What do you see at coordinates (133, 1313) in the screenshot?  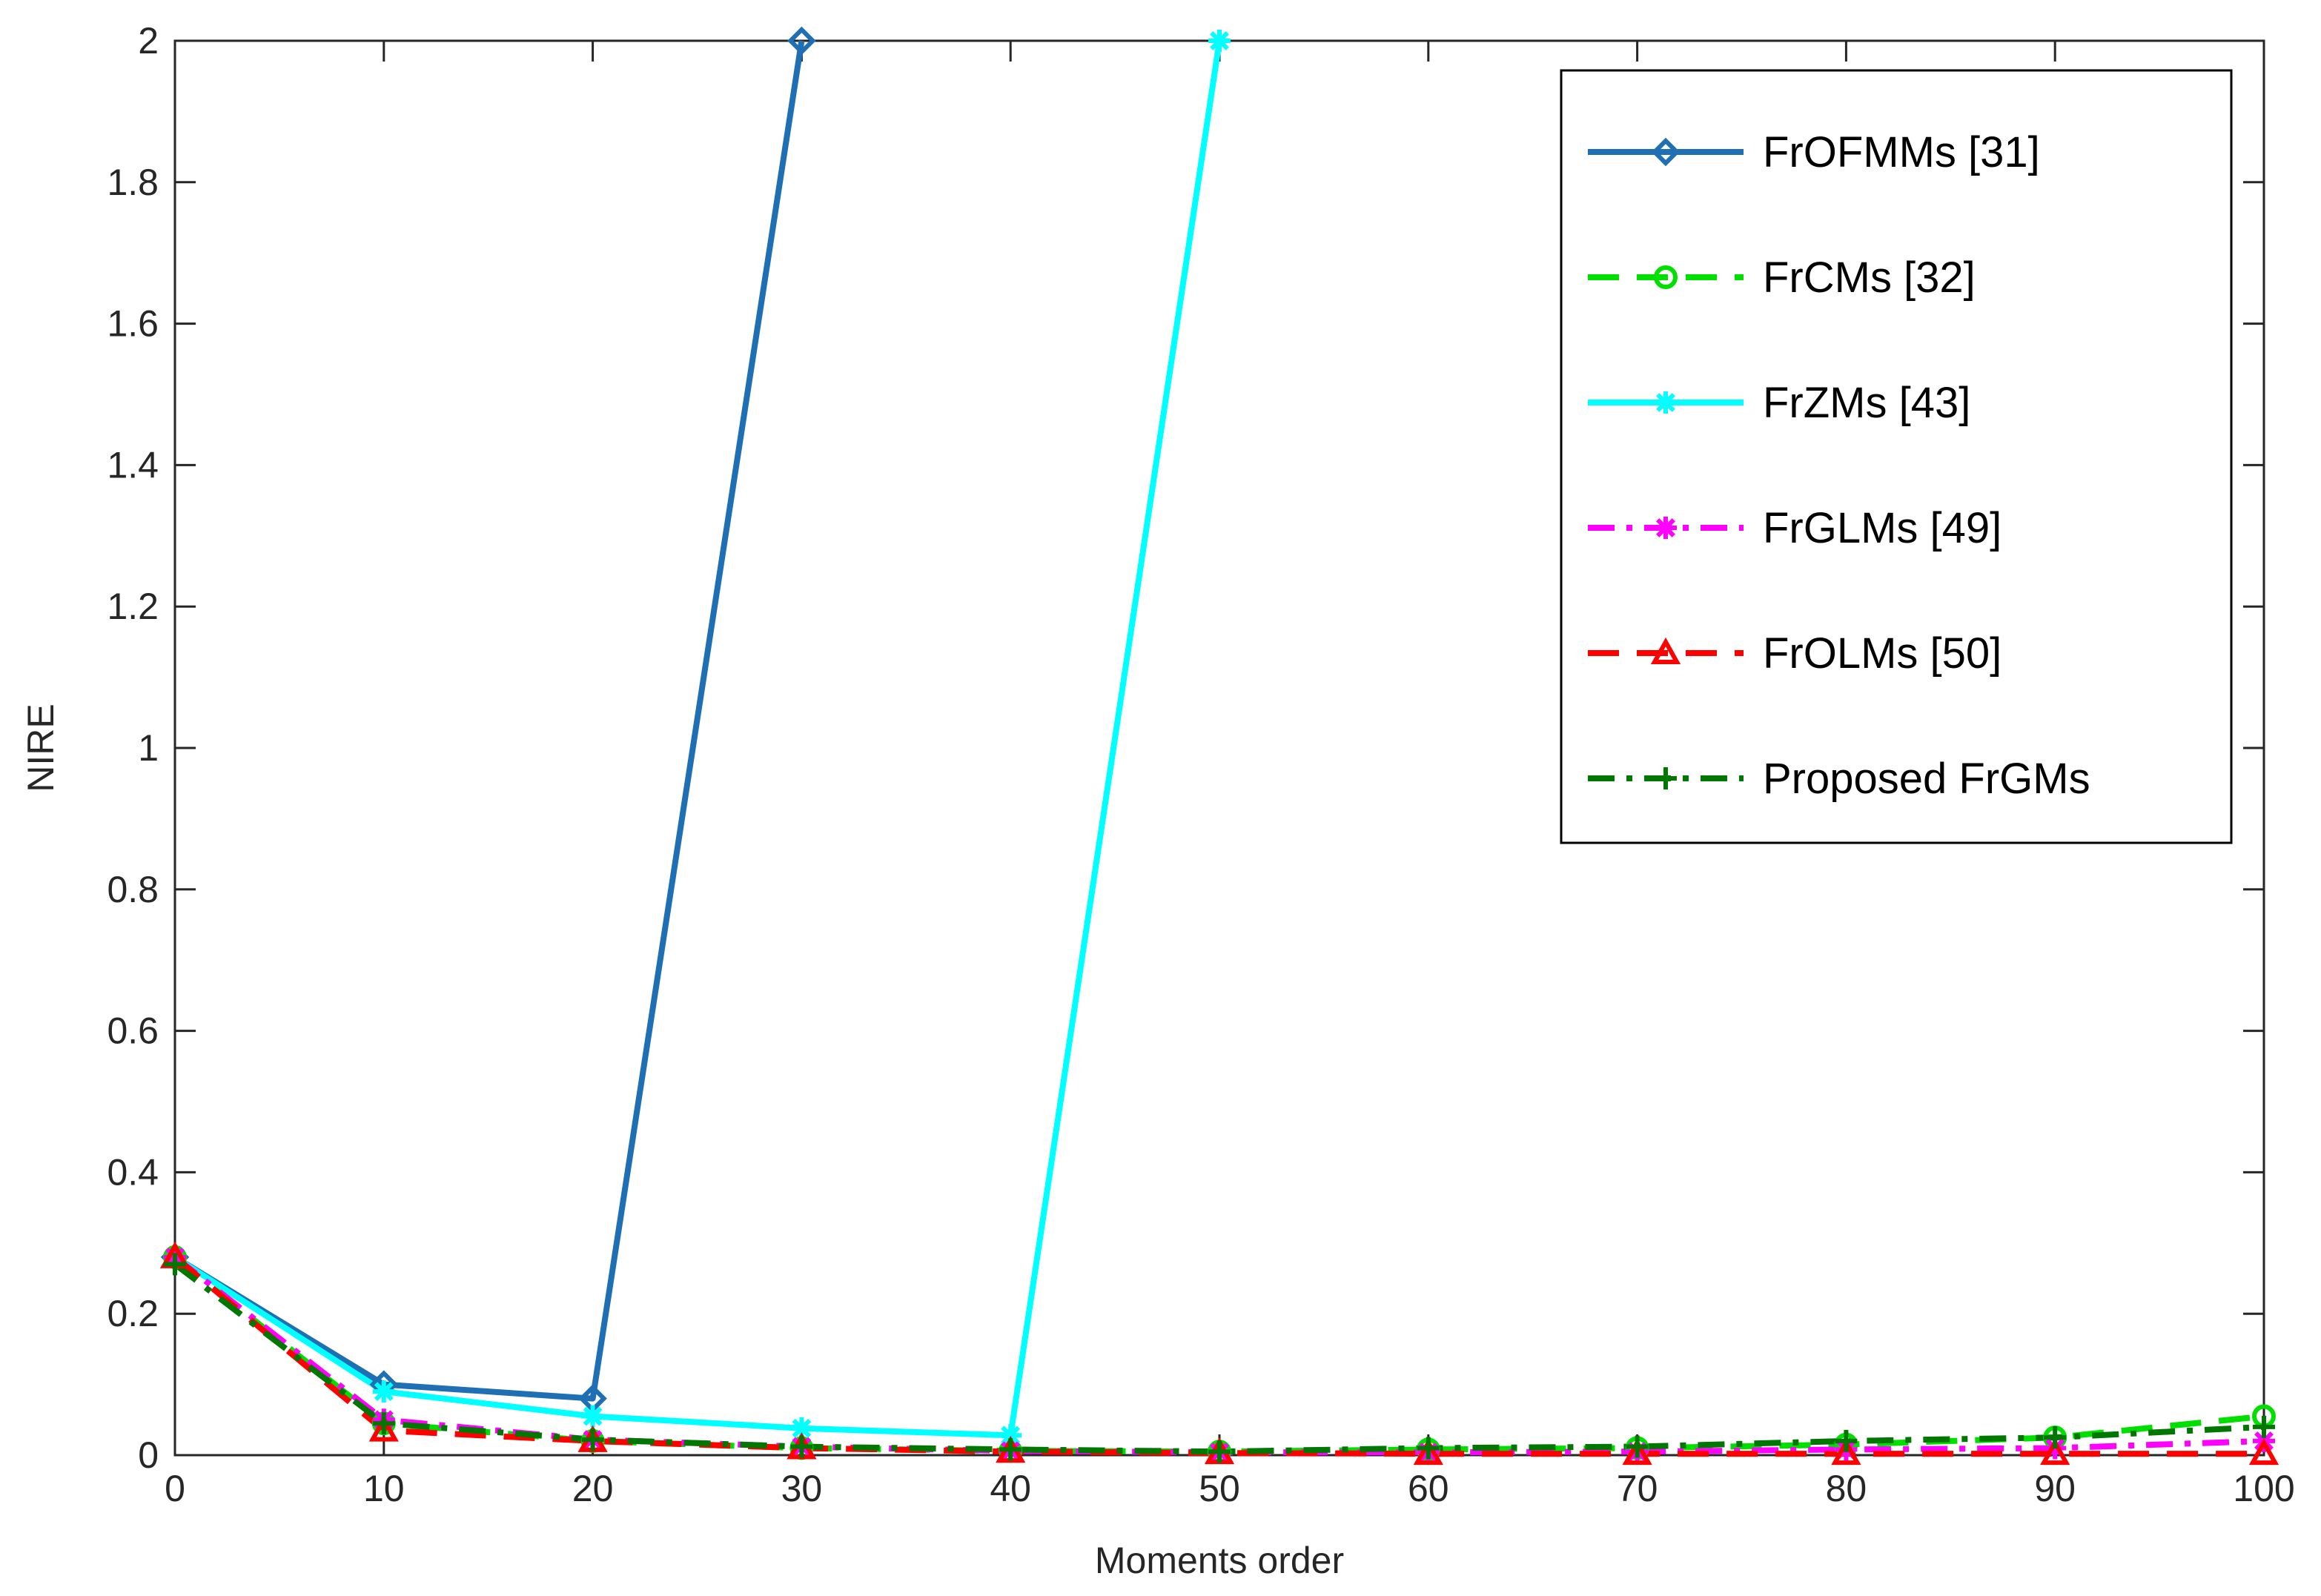 I see `y-tick-label: 0.2` at bounding box center [133, 1313].